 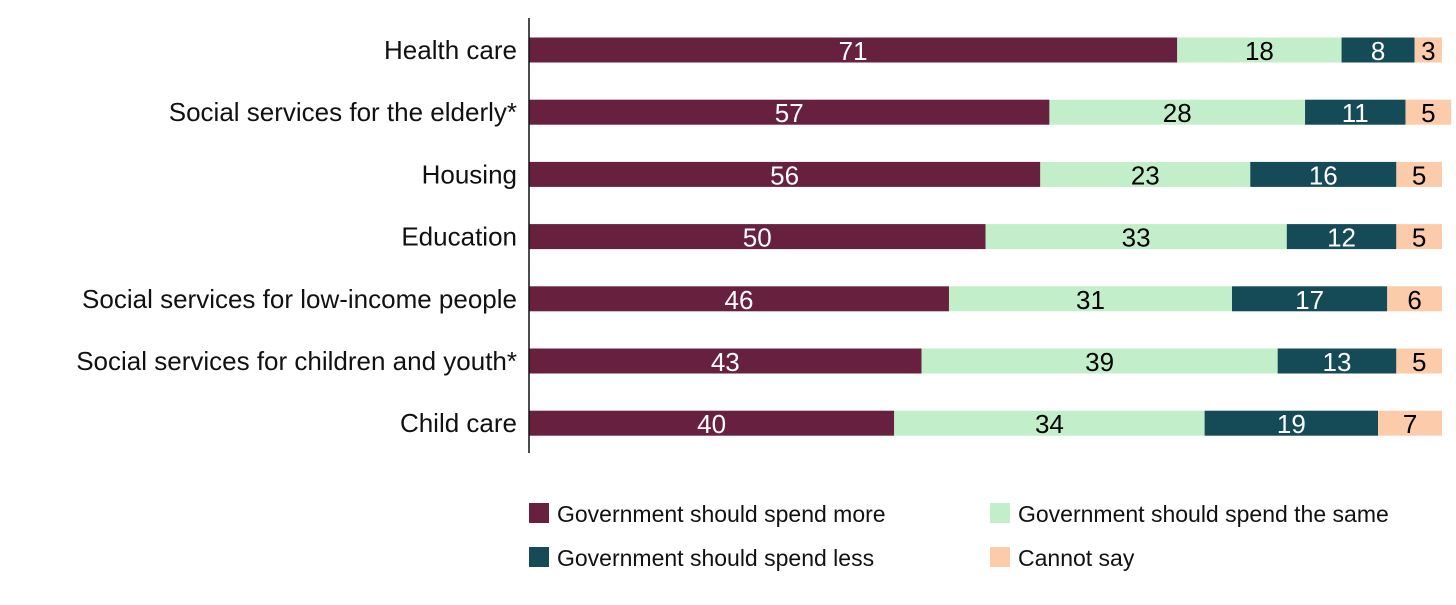 I want to click on data-label: 18, so click(x=1259, y=51).